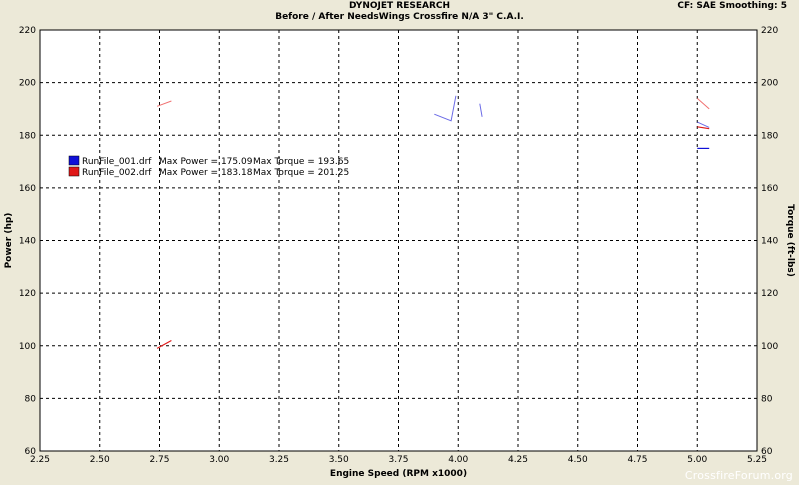 The height and width of the screenshot is (485, 799). What do you see at coordinates (117, 162) in the screenshot?
I see `legend-file-name: RunFile_001.drf` at bounding box center [117, 162].